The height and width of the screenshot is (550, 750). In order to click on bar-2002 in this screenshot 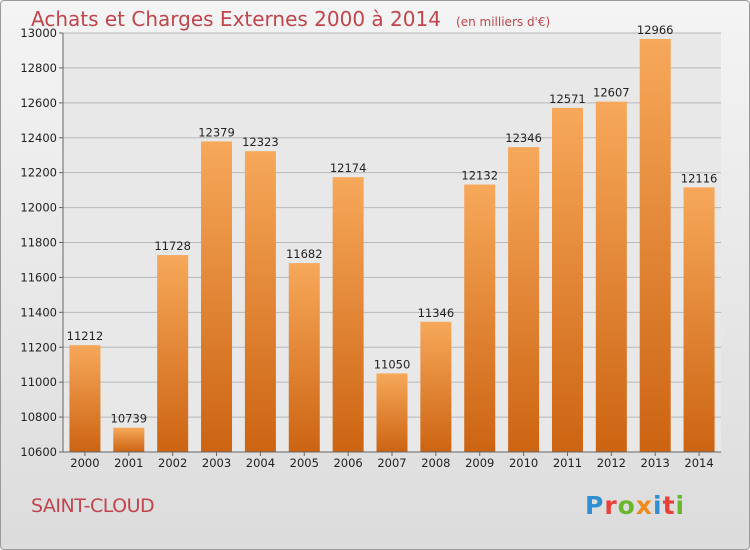, I will do `click(173, 353)`.